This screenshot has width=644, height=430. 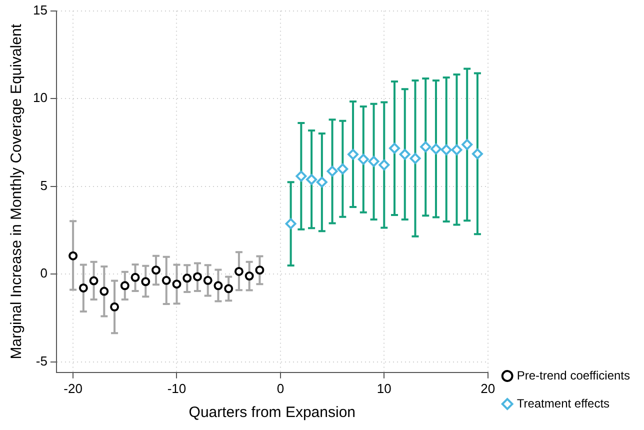 I want to click on y-tick-label: 0, so click(x=44, y=273).